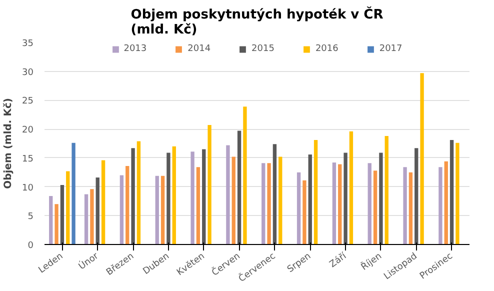 Image resolution: width=494 pixels, height=291 pixels. Describe the element at coordinates (257, 22) in the screenshot. I see `chart-title: Objem poskytnutých hypoték v ČR (mld. Kč)` at that location.